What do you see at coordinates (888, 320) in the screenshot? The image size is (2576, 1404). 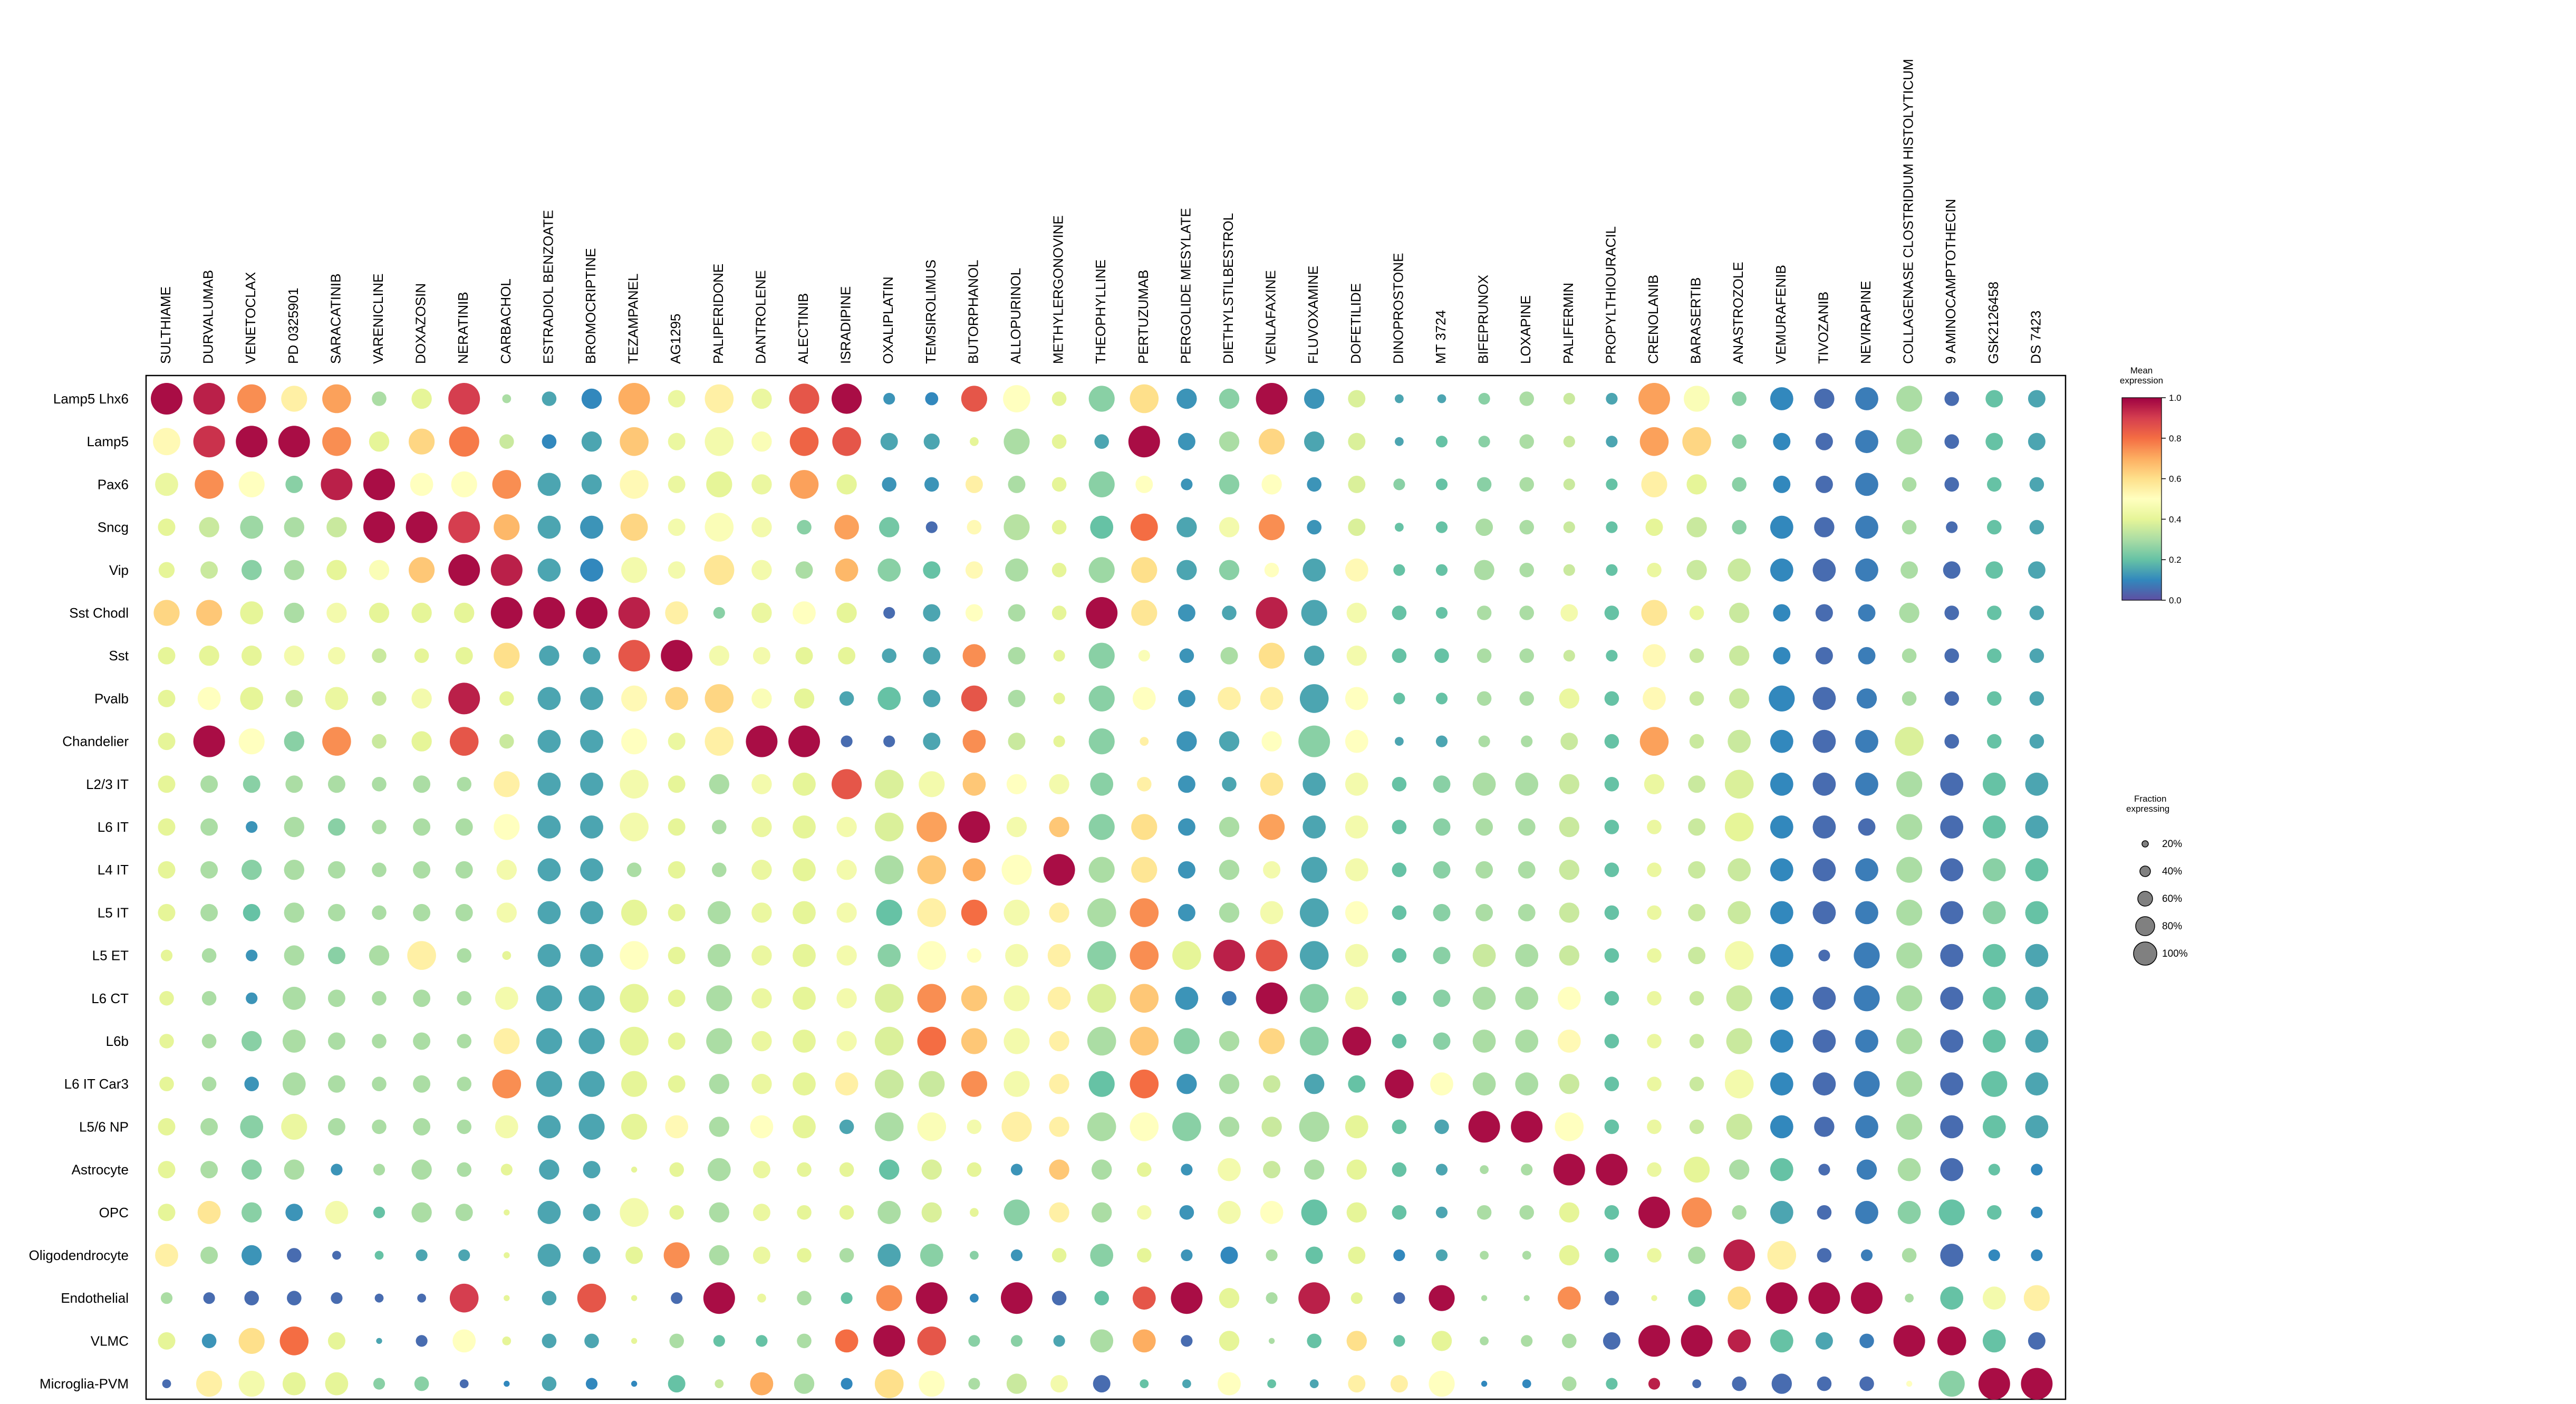 I see `column-label: OXALIPLATIN` at bounding box center [888, 320].